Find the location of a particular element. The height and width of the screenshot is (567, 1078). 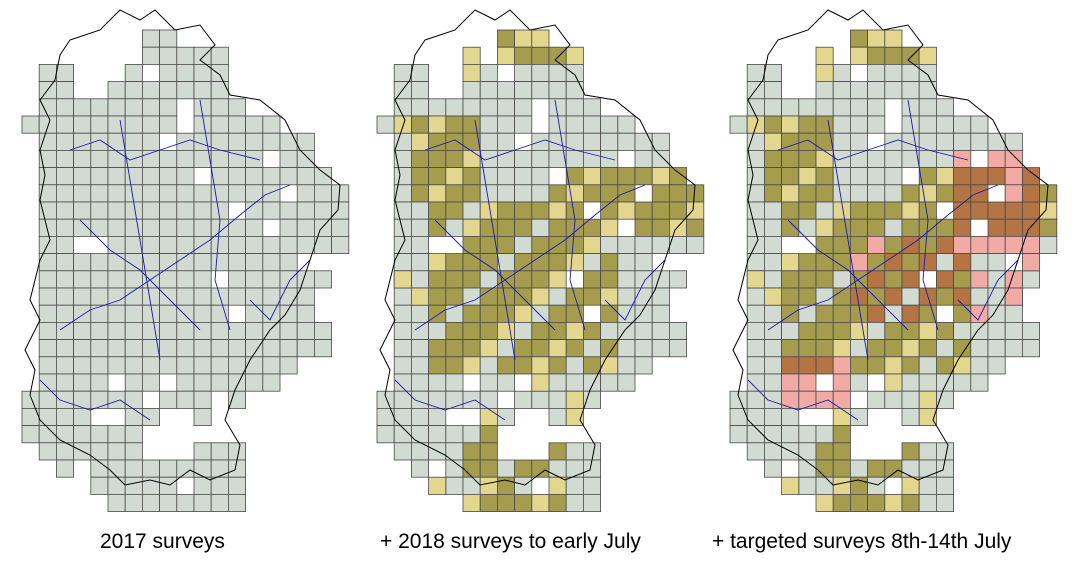

grid-cell-2018-new is located at coordinates (927, 399).